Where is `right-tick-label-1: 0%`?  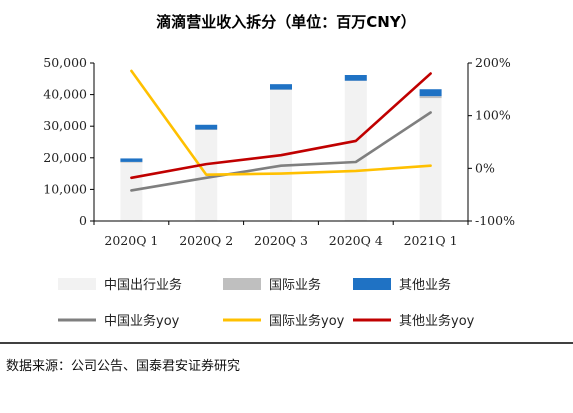
right-tick-label-1: 0% is located at coordinates (485, 167).